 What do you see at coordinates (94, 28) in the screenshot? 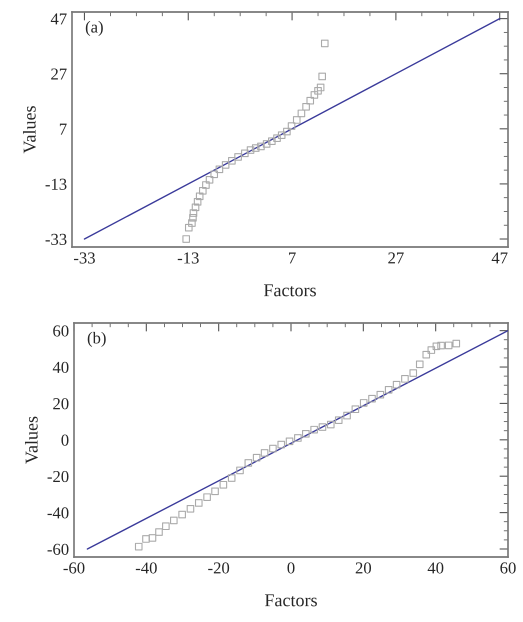
I see `annotation: (a)` at bounding box center [94, 28].